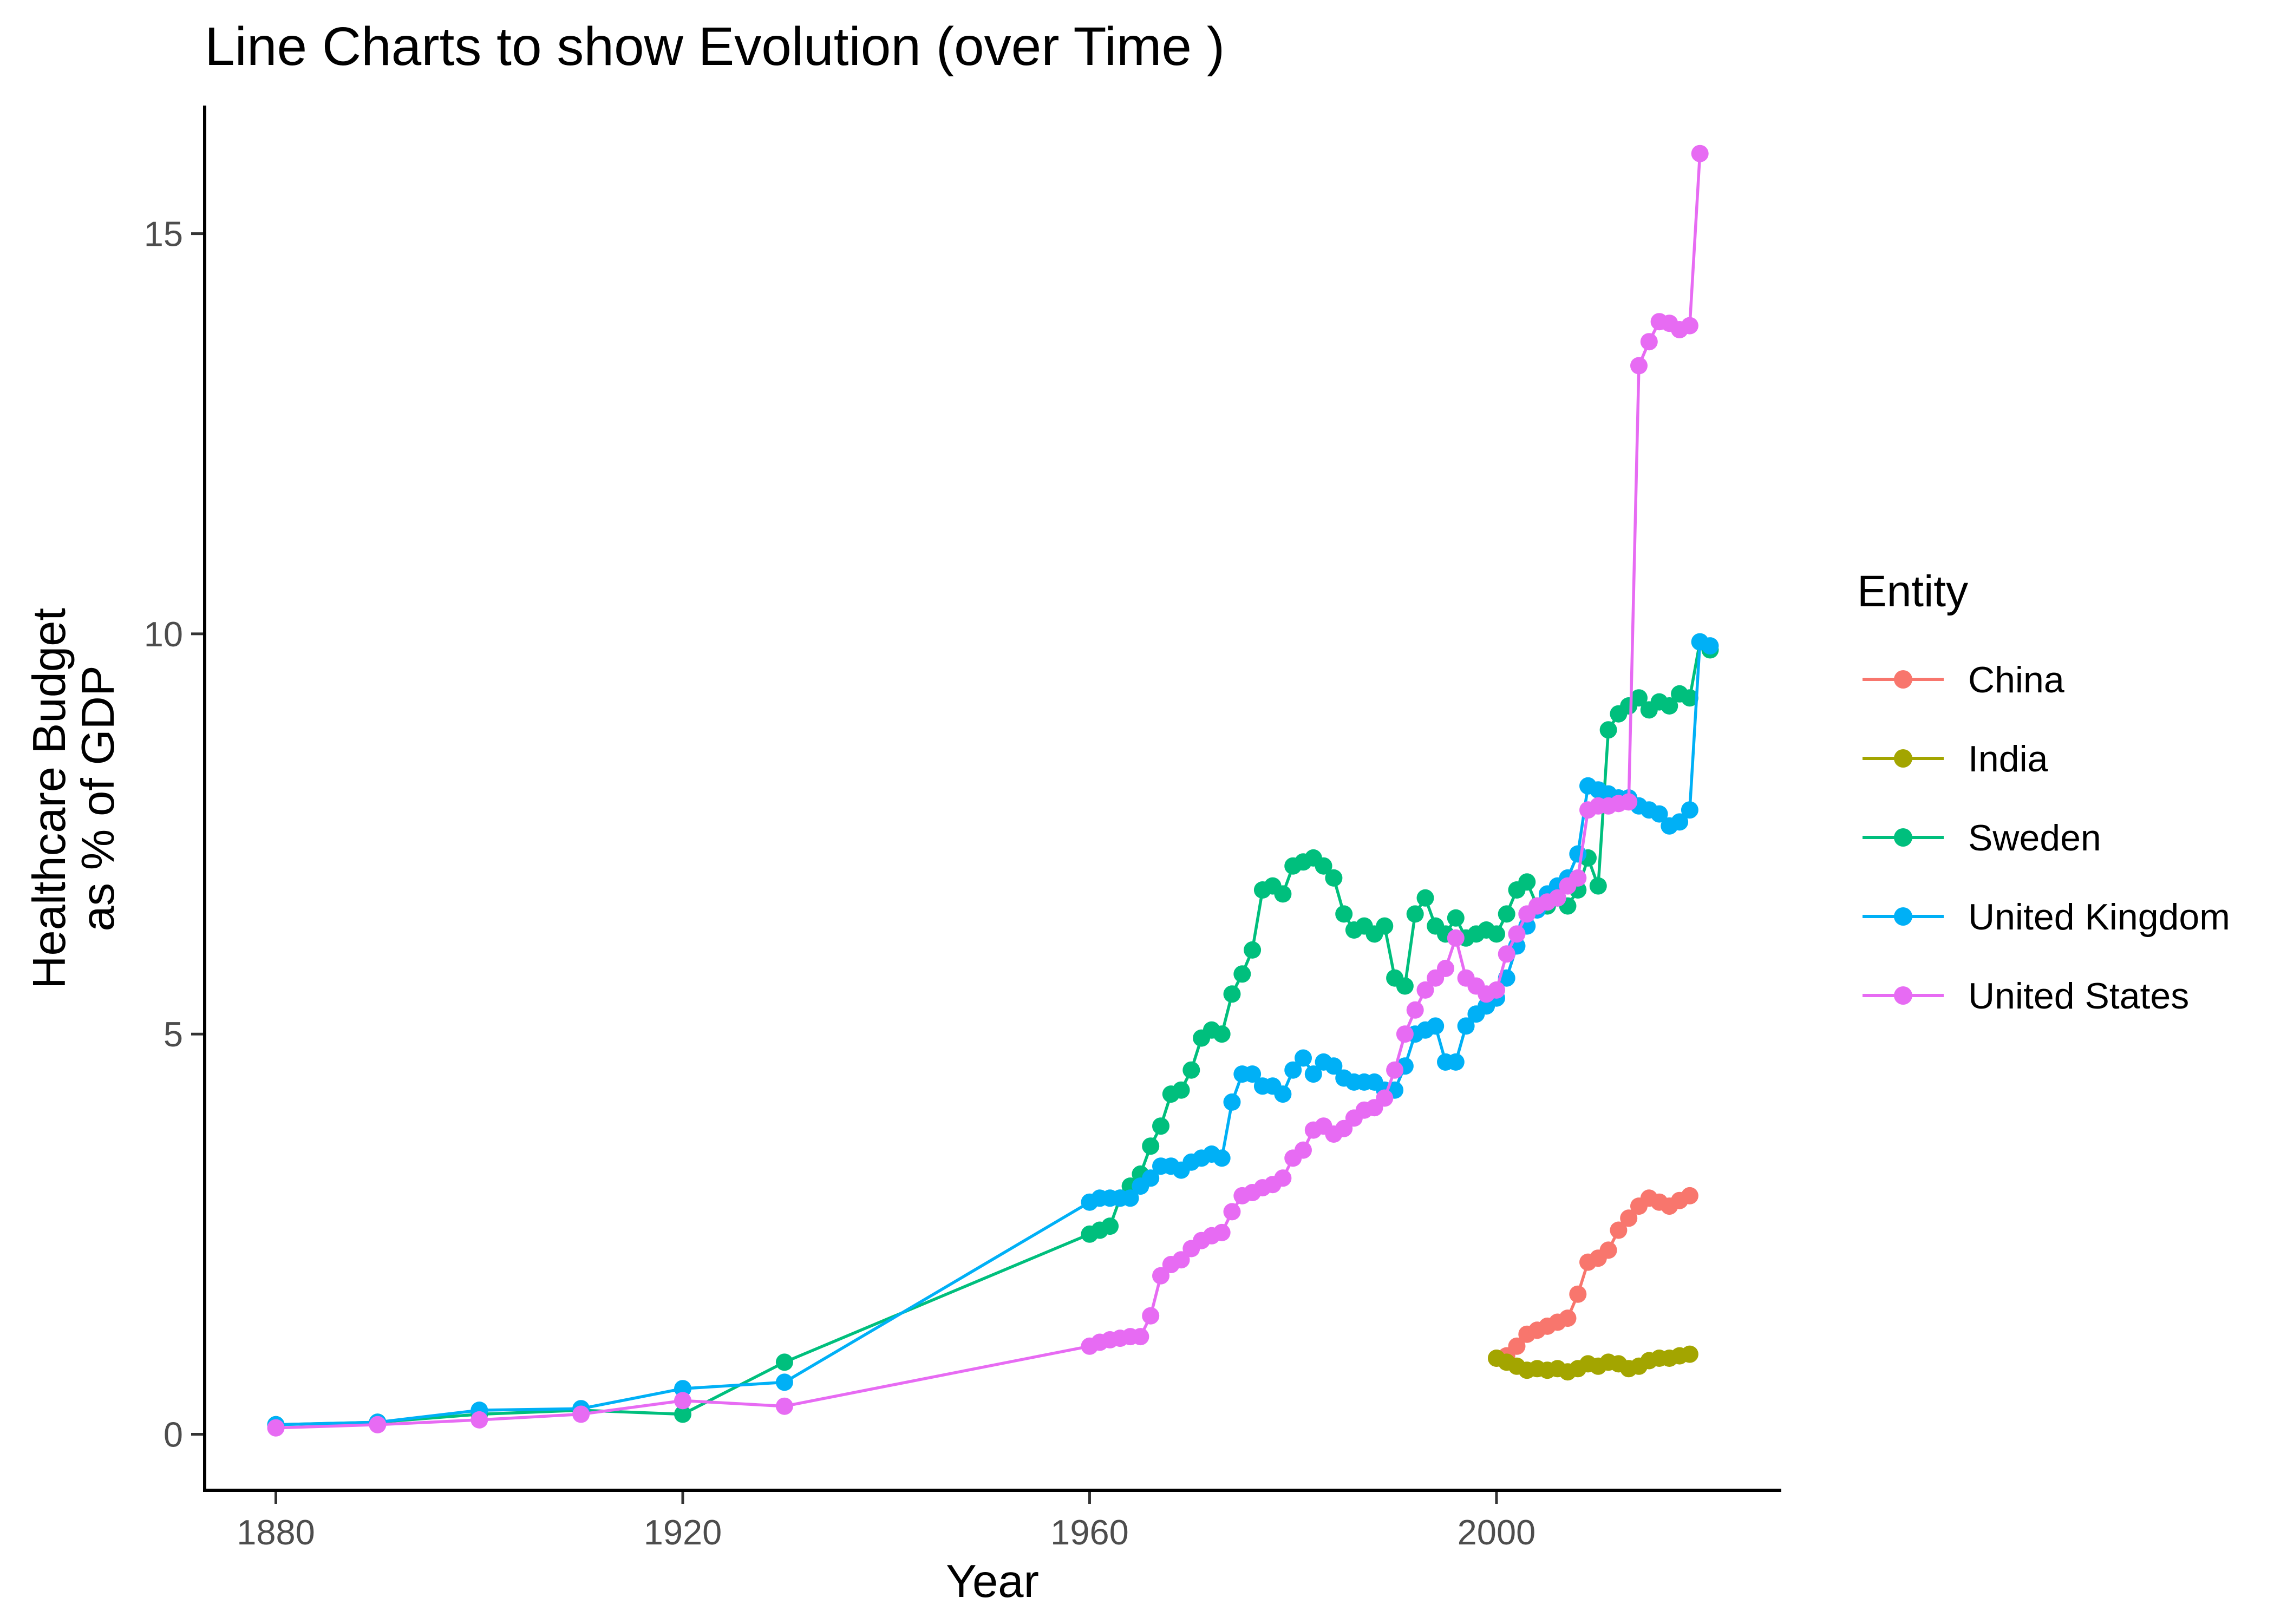 This screenshot has height=1624, width=2274. I want to click on y-axis-title: Healthcare Budget as % of GDP, so click(74, 798).